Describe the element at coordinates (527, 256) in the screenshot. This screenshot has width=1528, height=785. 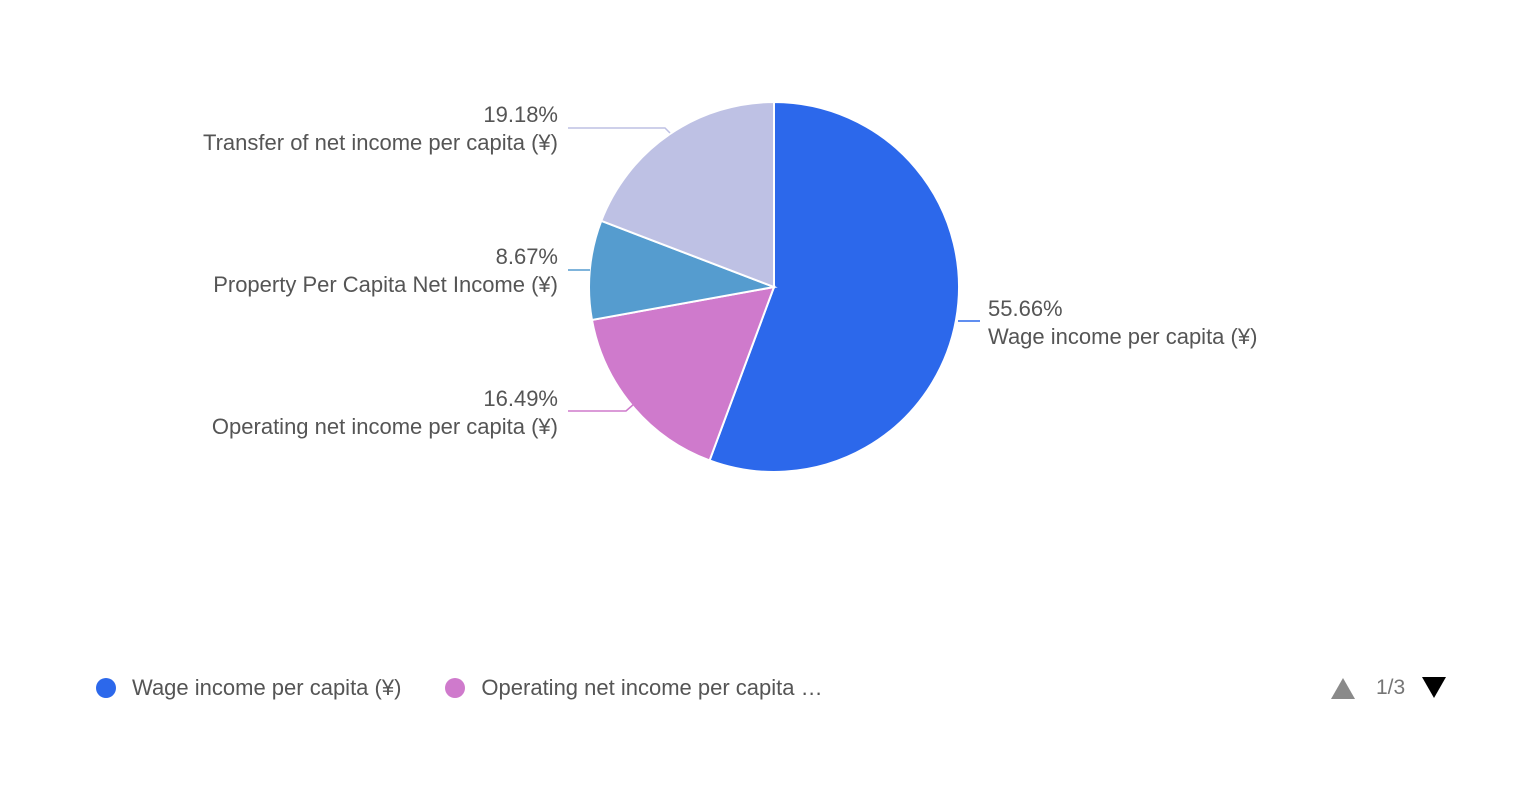
I see `slice-percent-label: 8.67%` at that location.